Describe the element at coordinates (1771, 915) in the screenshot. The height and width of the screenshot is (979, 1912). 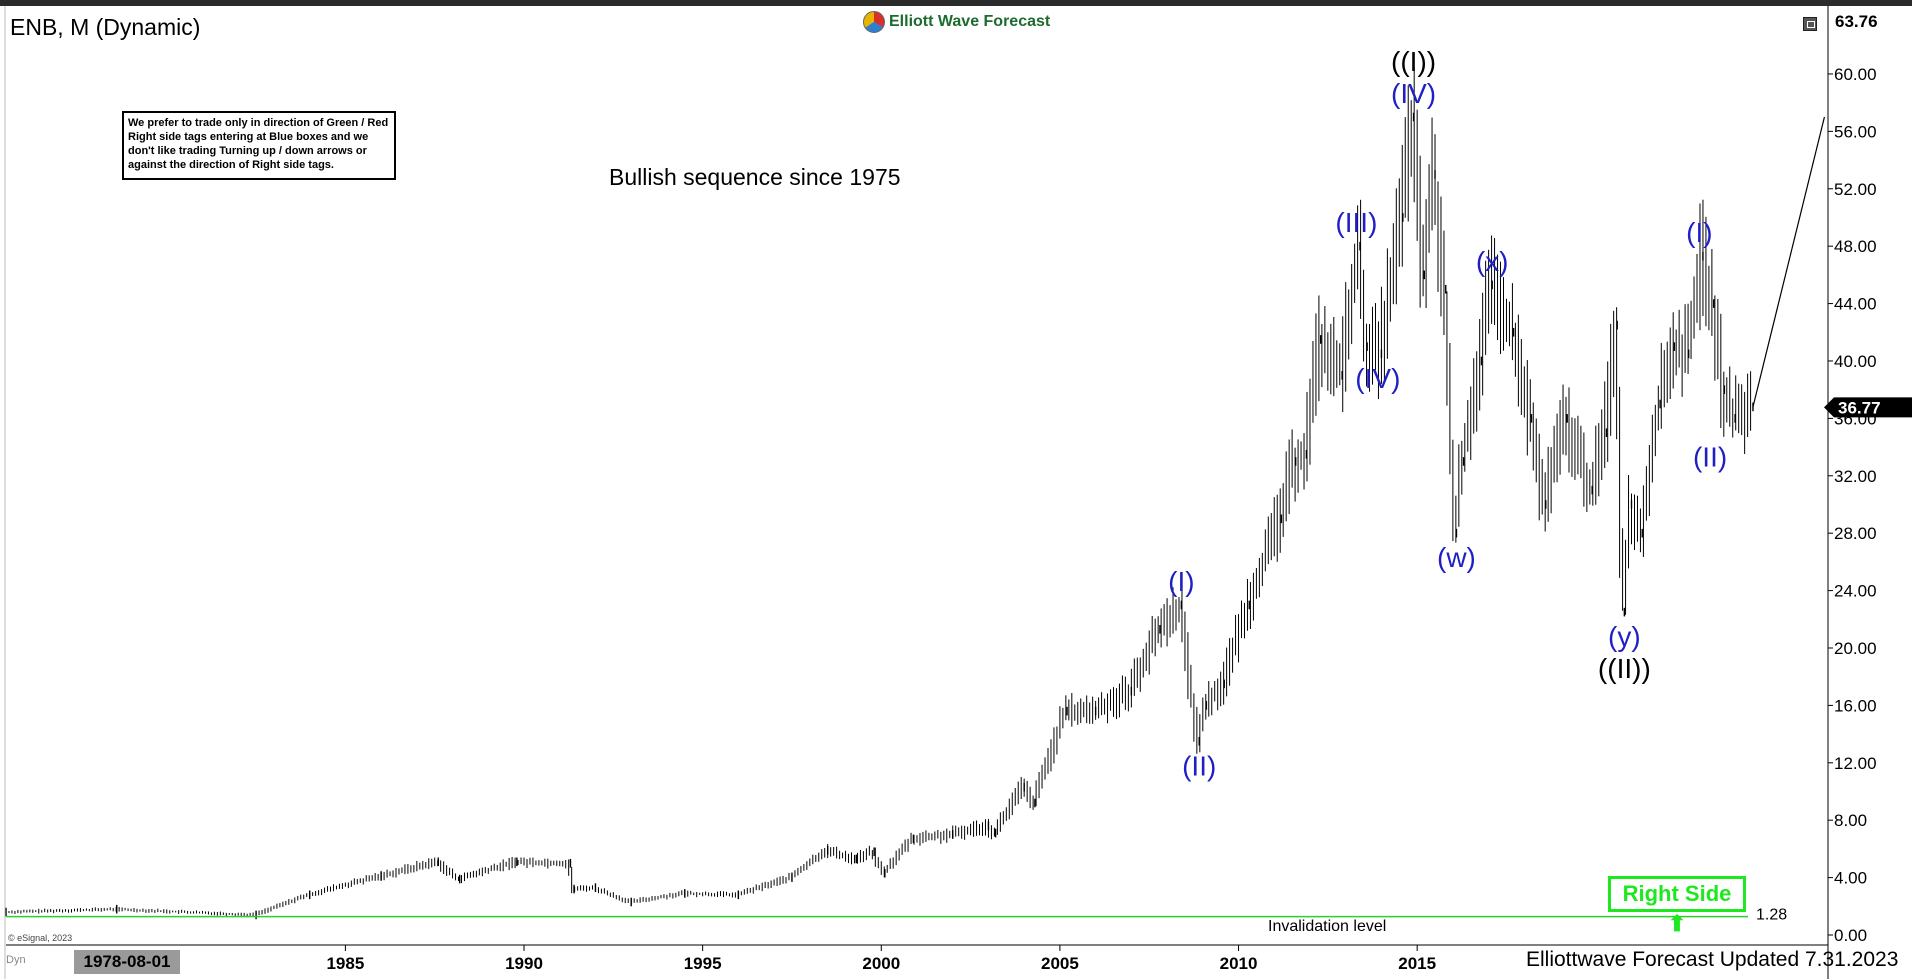
I see `invalidation-value-label: 1.28` at that location.